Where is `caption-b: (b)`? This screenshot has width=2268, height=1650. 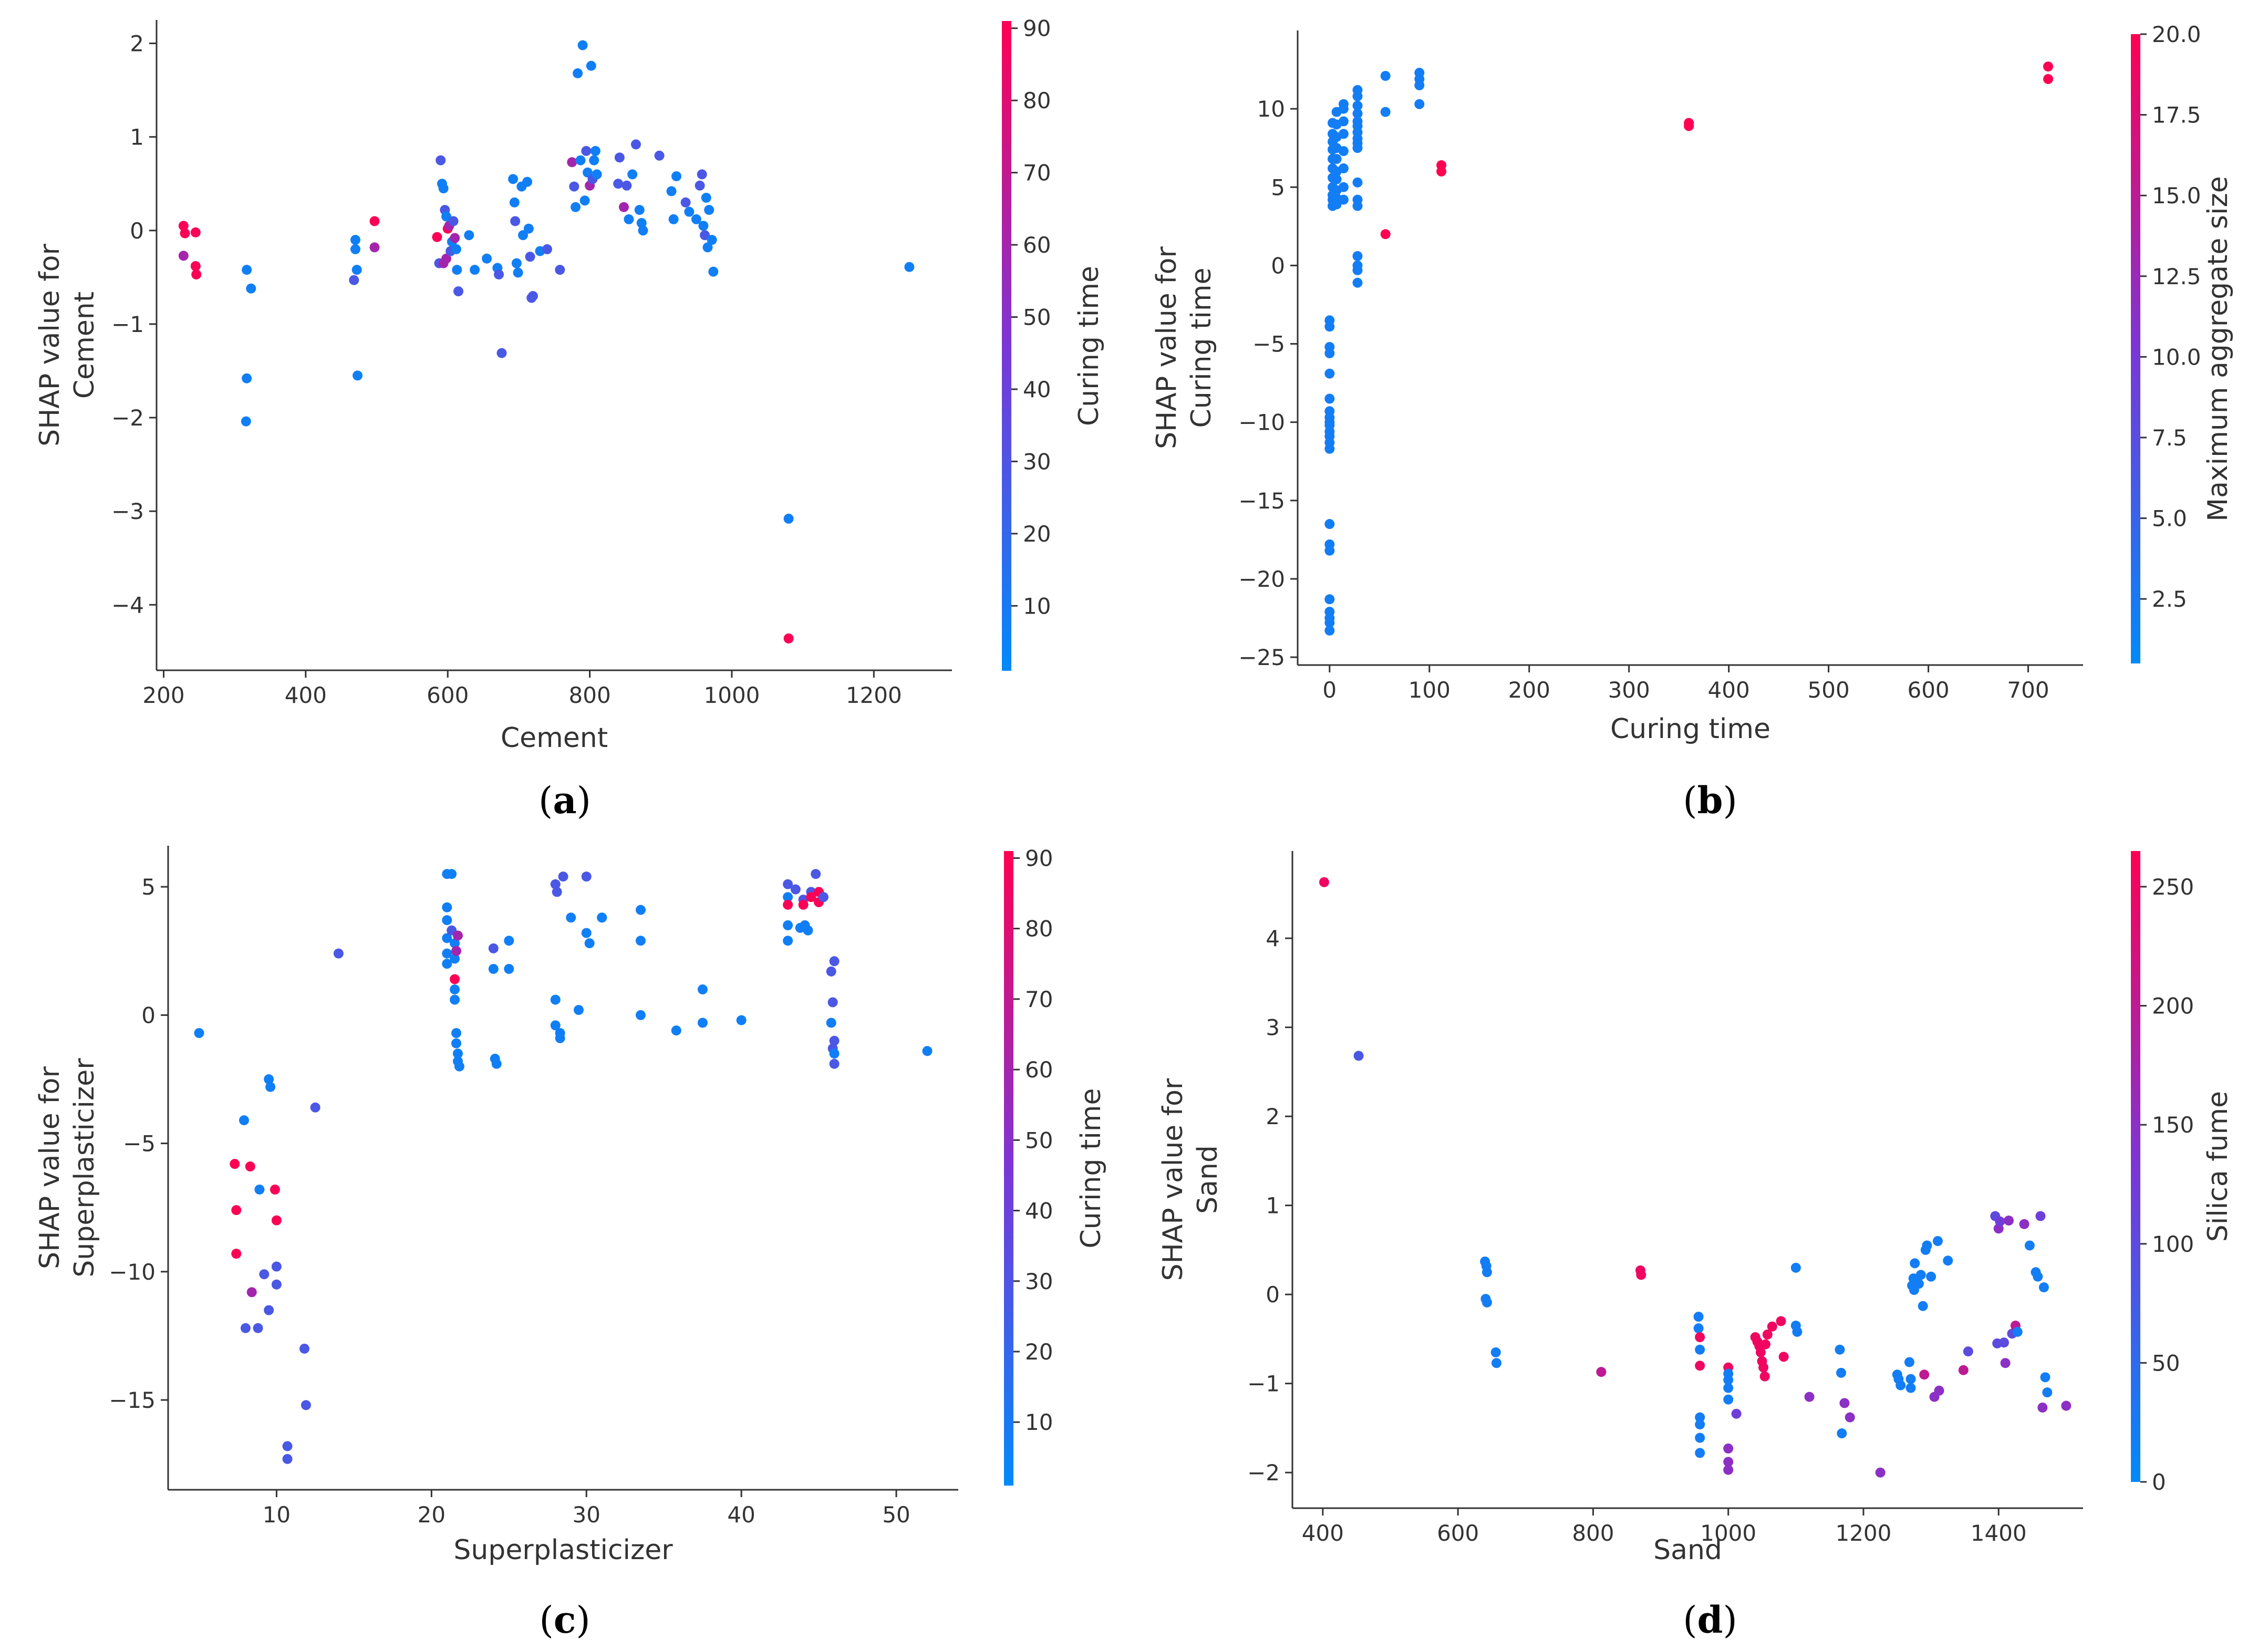
caption-b: (b) is located at coordinates (1710, 800).